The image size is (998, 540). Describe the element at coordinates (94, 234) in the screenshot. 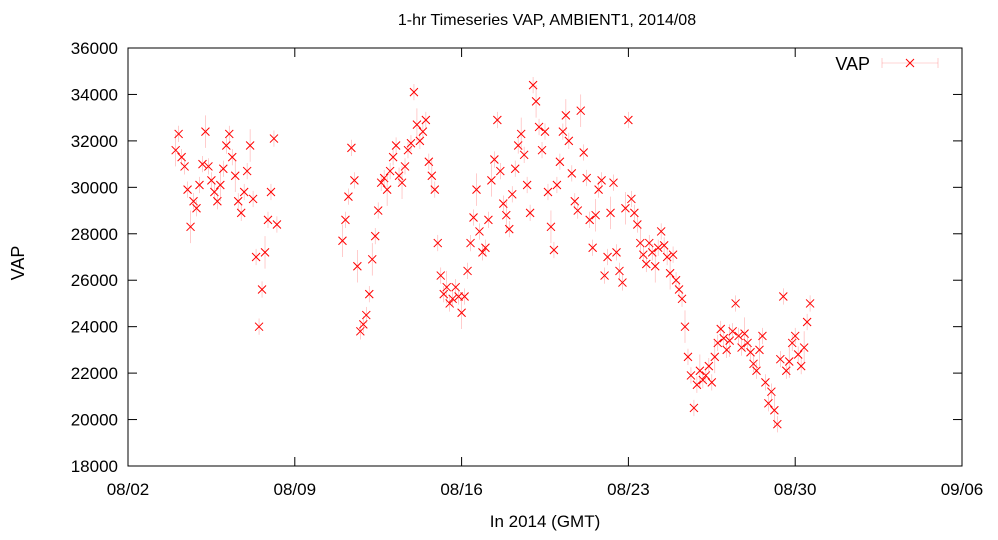

I see `y-tick-label: 28000` at that location.